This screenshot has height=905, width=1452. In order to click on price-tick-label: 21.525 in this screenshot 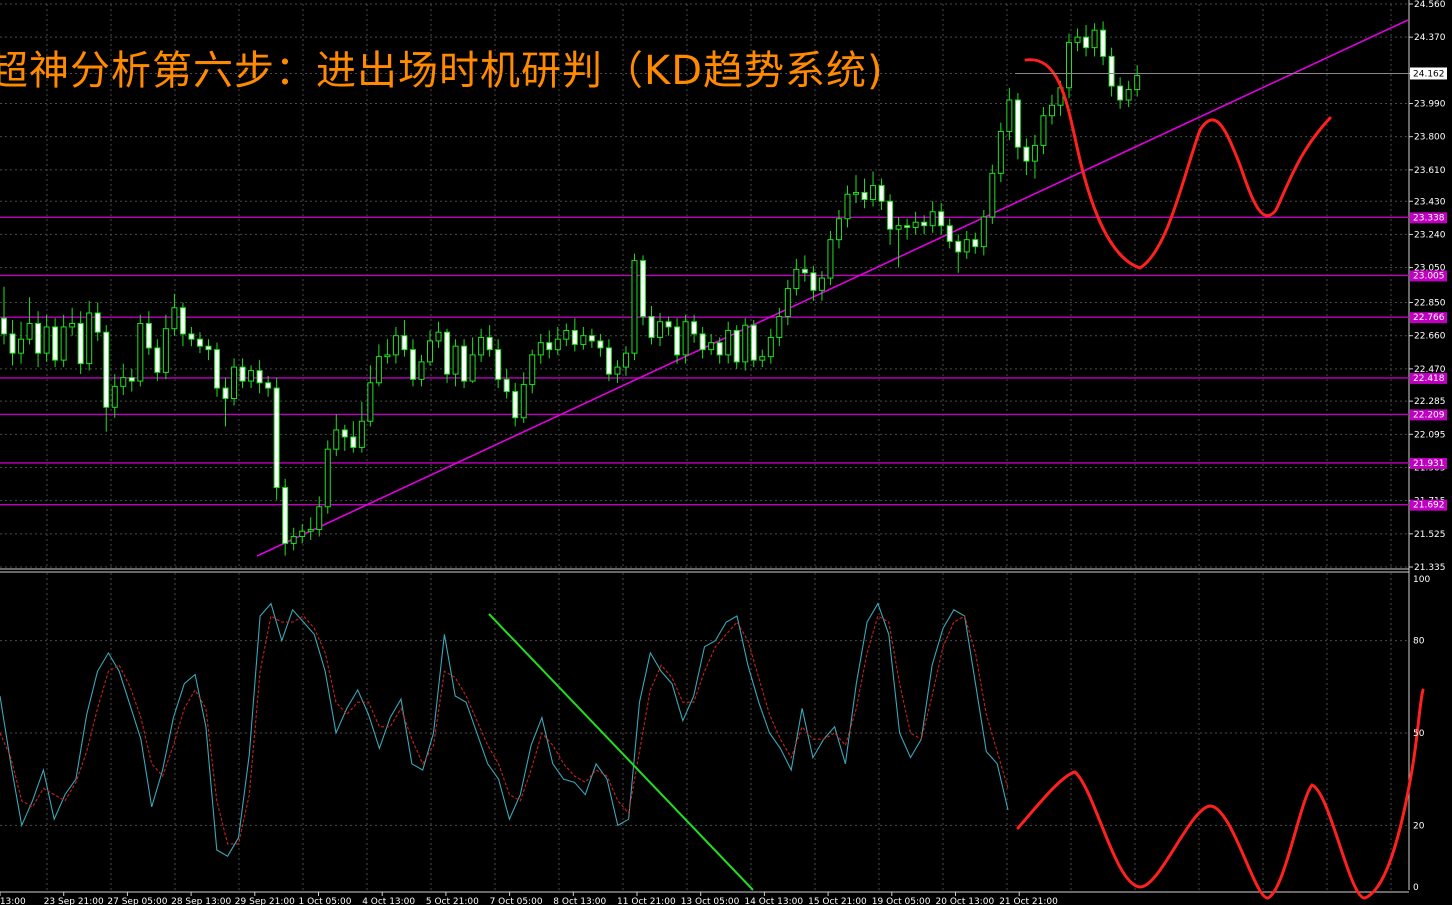, I will do `click(1430, 535)`.